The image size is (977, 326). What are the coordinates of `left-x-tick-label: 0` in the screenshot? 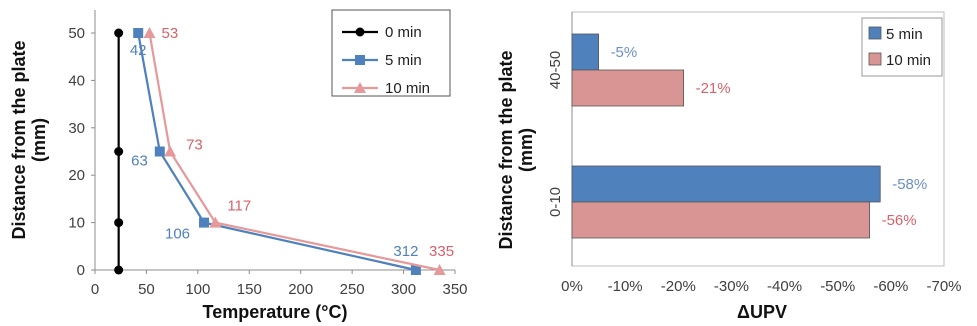 It's located at (95, 289).